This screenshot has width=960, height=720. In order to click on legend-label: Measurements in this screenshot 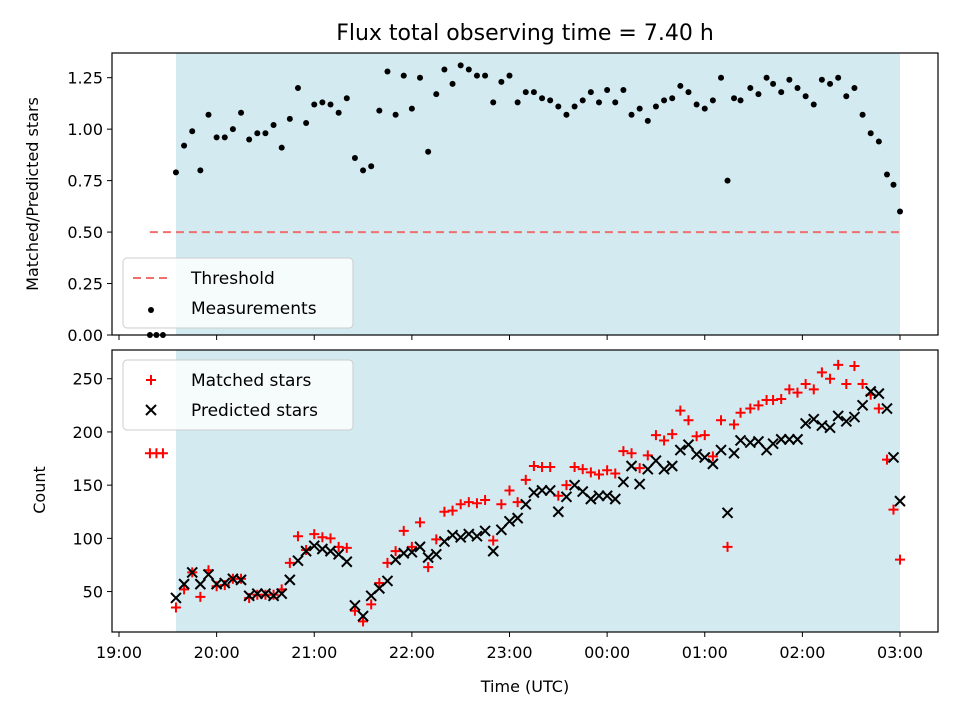, I will do `click(254, 309)`.